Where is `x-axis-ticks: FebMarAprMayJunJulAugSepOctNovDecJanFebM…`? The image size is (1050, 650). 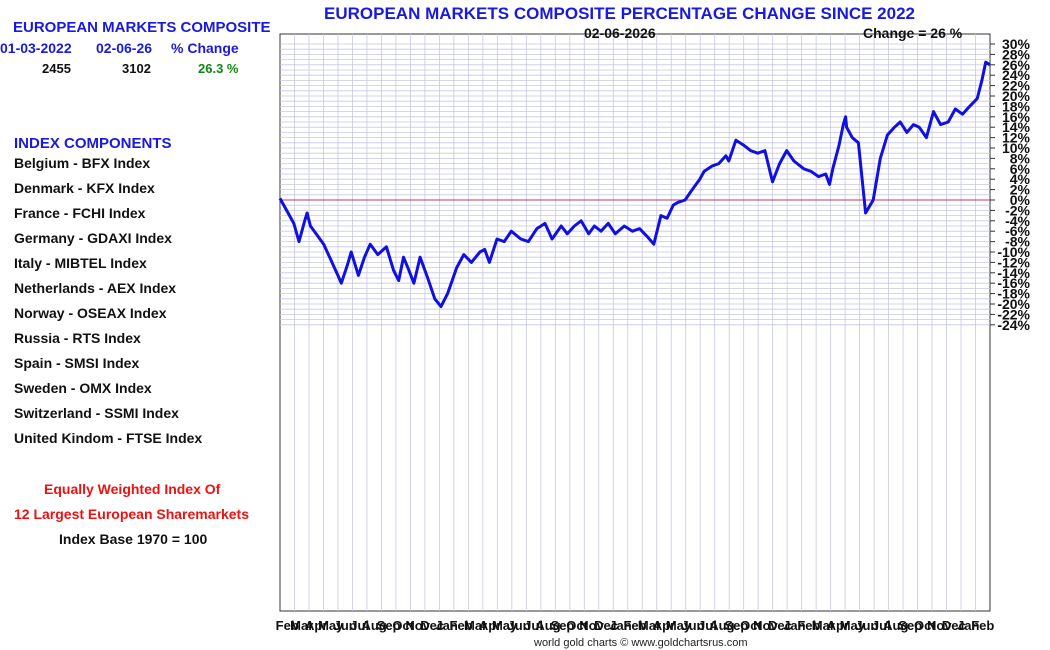 x-axis-ticks: FebMarAprMayJunJulAugSepOctNovDecJanFebM… is located at coordinates (635, 625).